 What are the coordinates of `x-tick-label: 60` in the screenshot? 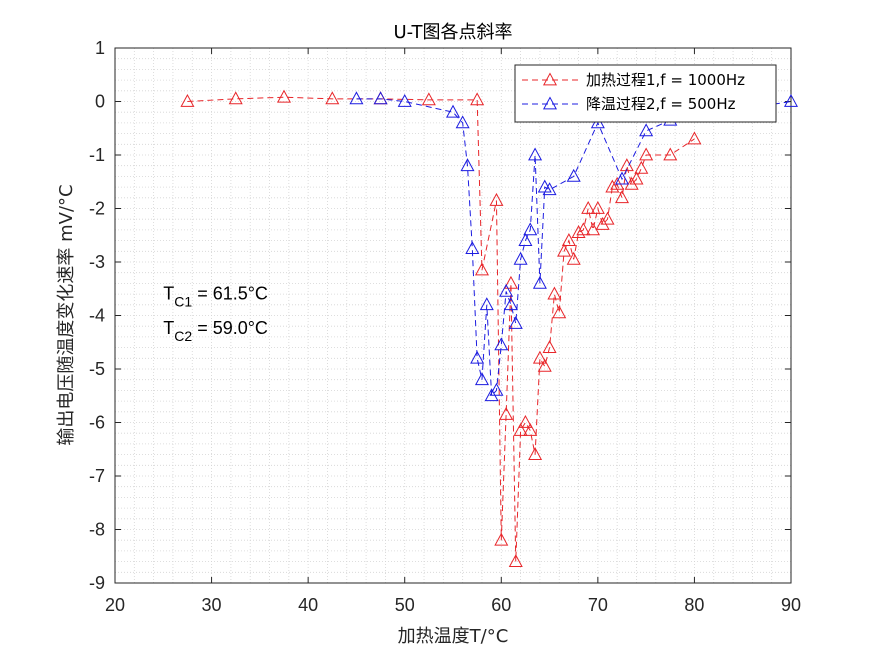 It's located at (501, 605).